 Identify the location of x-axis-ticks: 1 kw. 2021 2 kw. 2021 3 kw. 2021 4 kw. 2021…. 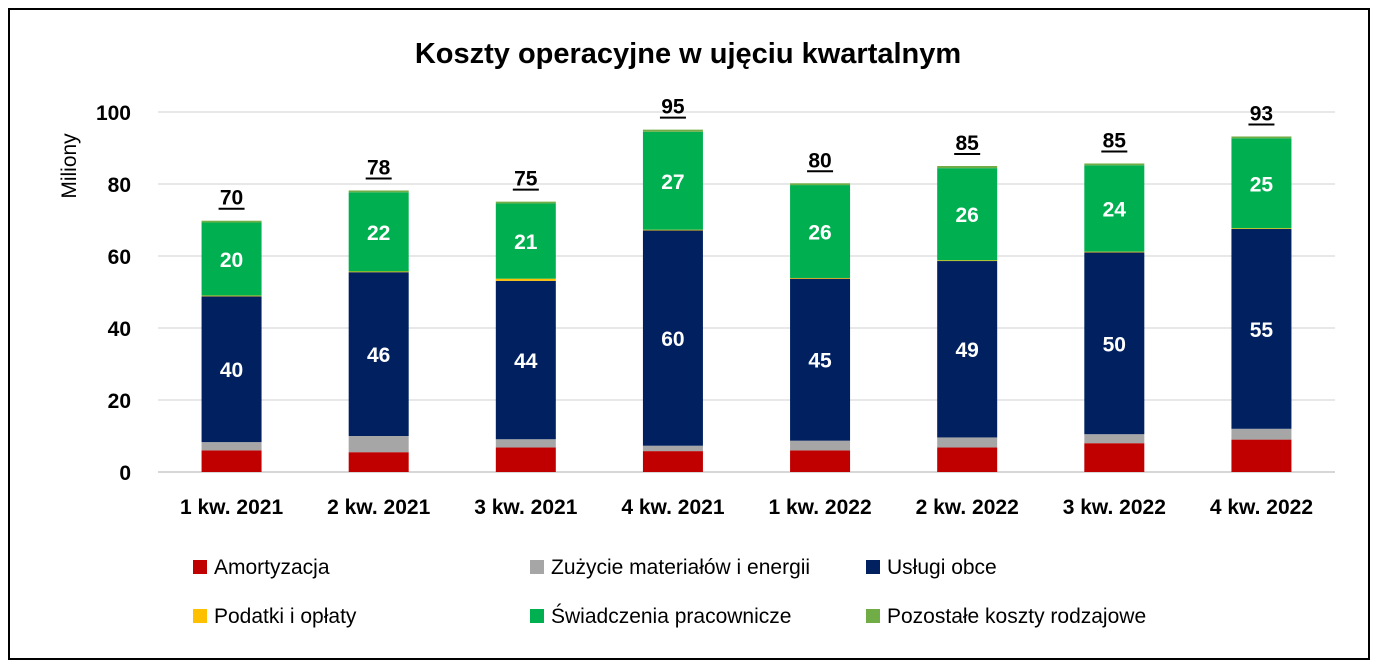
(746, 507).